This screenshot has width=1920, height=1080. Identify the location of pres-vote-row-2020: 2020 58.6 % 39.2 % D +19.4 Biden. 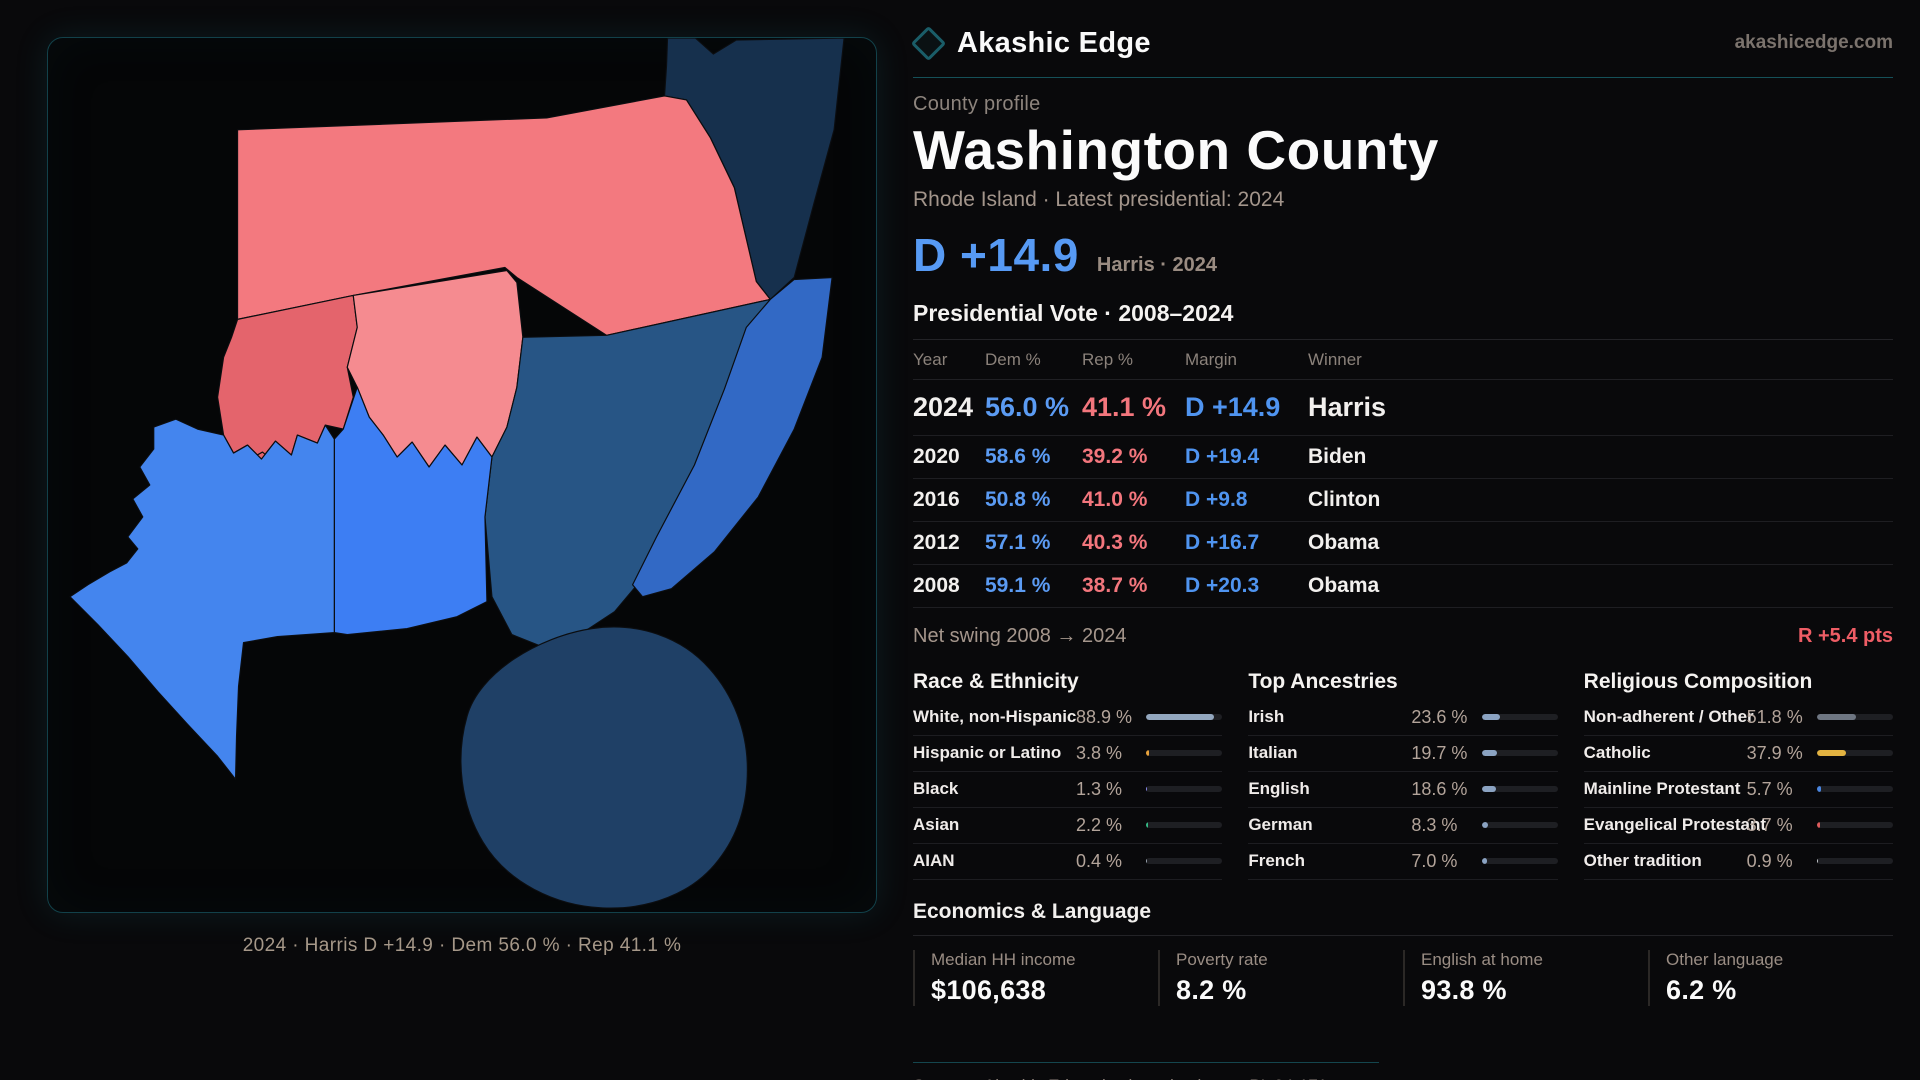
(1403, 457).